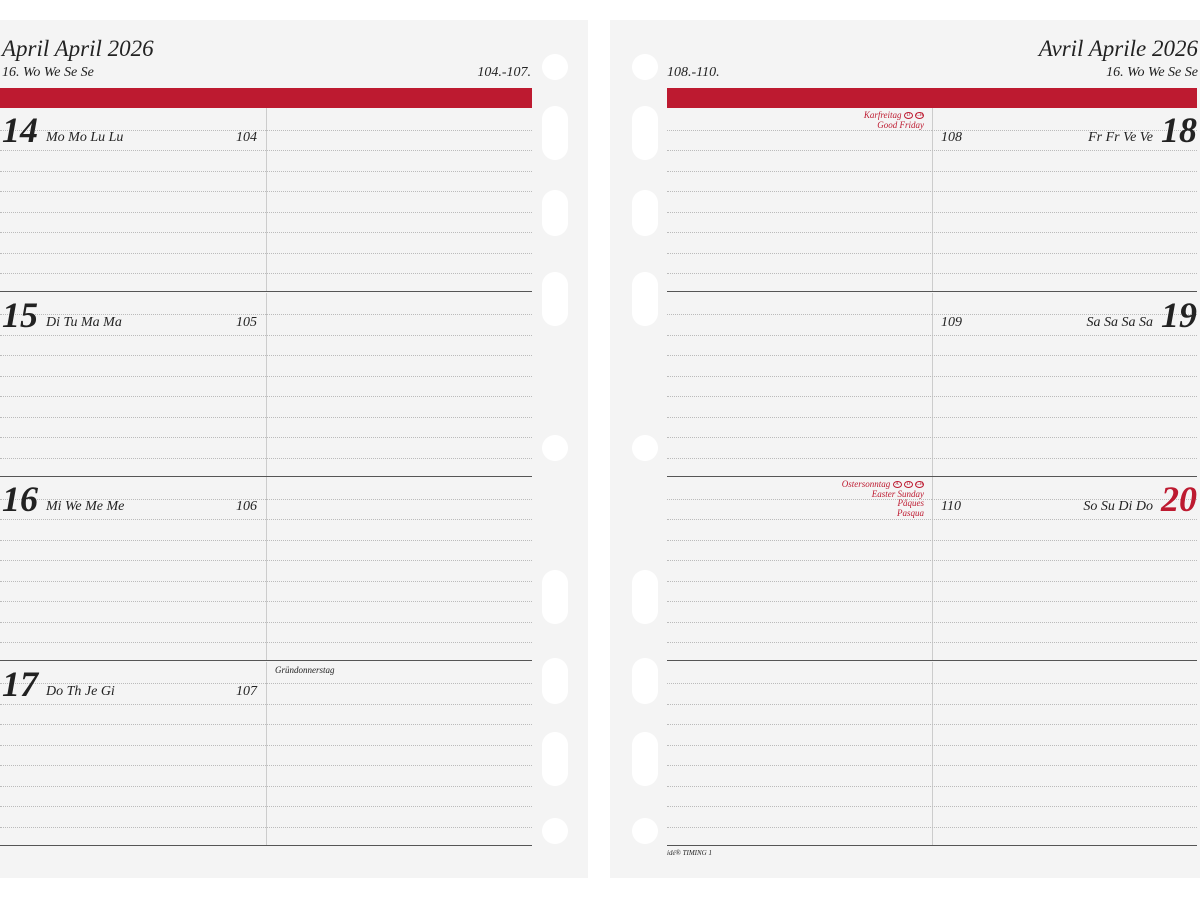  Describe the element at coordinates (689, 853) in the screenshot. I see `footer-brand: idé® TIMING 1` at that location.